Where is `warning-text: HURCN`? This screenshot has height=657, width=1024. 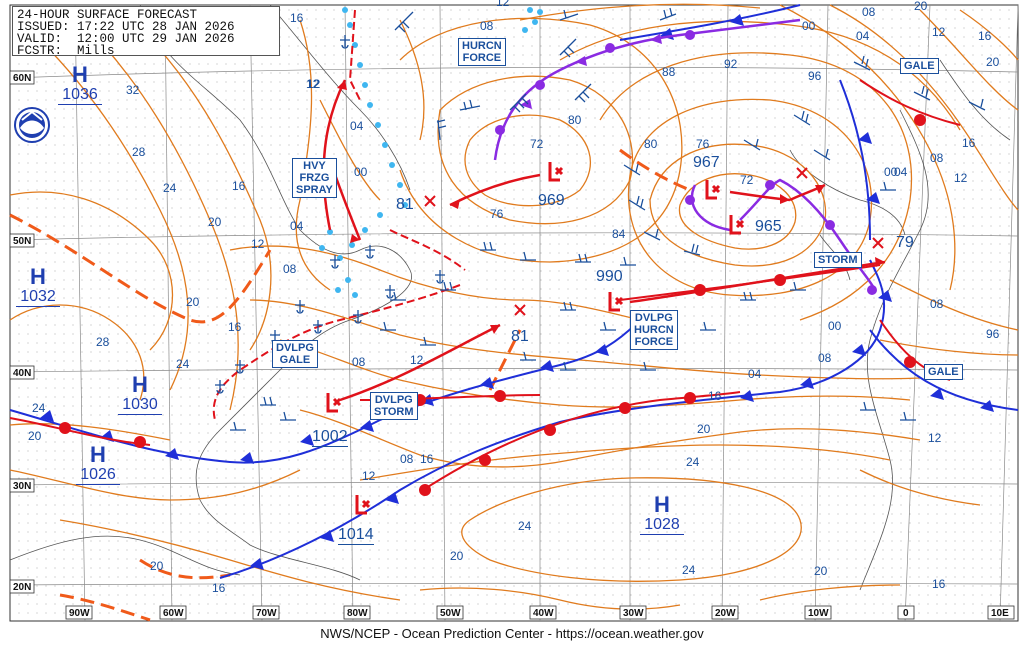
warning-text: HURCN is located at coordinates (482, 46).